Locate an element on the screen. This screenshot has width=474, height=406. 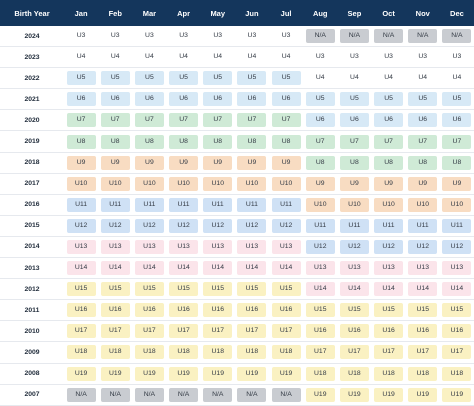
month-cell: U13 is located at coordinates (354, 268).